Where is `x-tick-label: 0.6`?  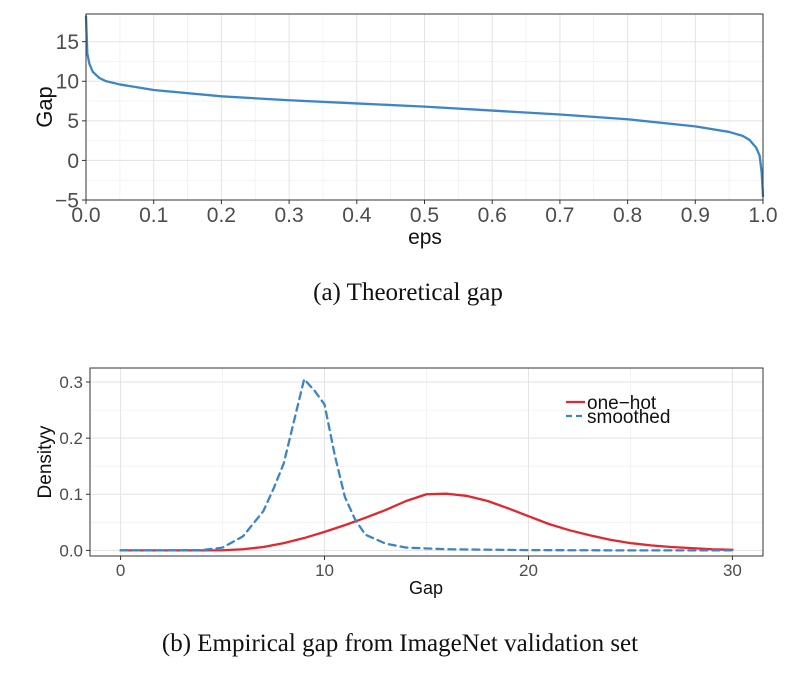 x-tick-label: 0.6 is located at coordinates (492, 215).